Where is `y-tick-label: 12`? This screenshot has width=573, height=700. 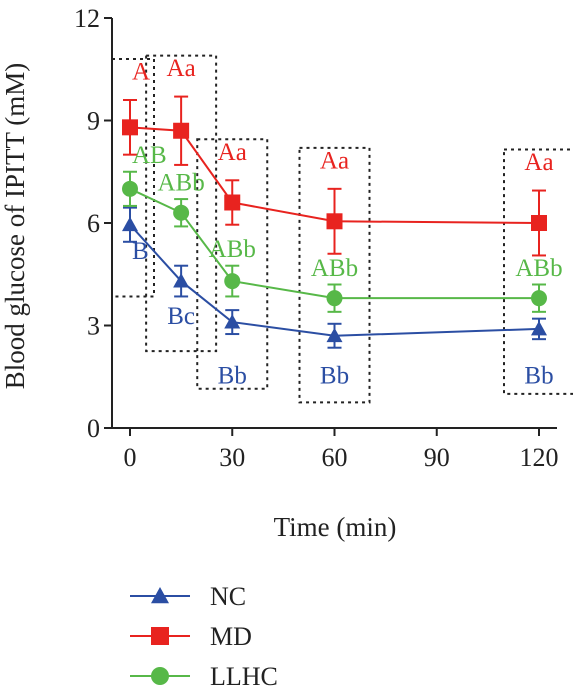
y-tick-label: 12 is located at coordinates (87, 18).